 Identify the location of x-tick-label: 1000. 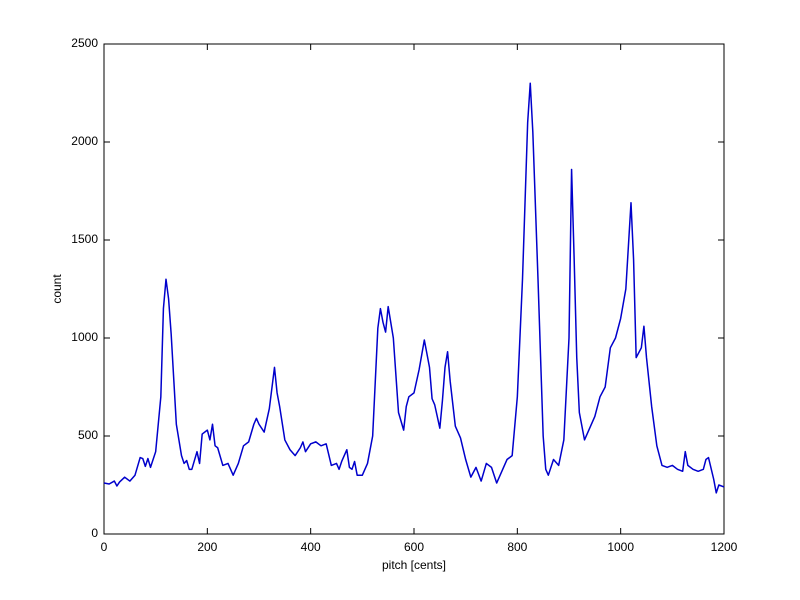
(620, 547).